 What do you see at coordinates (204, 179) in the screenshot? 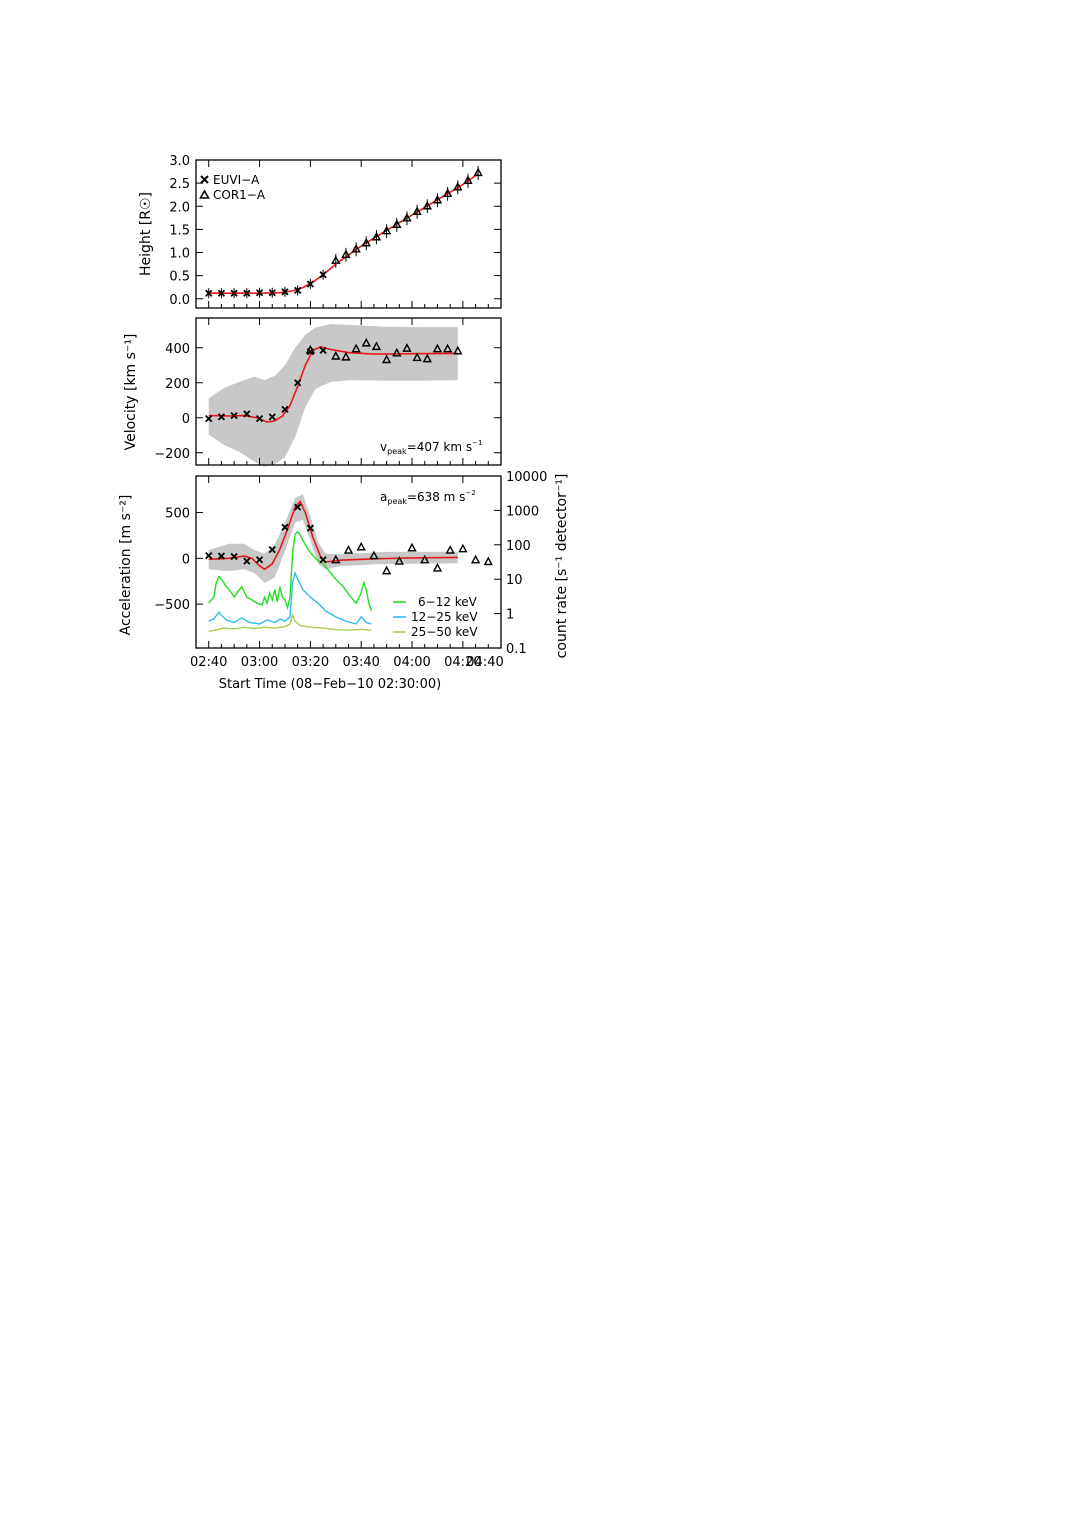
I see `legend-euvi-marker` at bounding box center [204, 179].